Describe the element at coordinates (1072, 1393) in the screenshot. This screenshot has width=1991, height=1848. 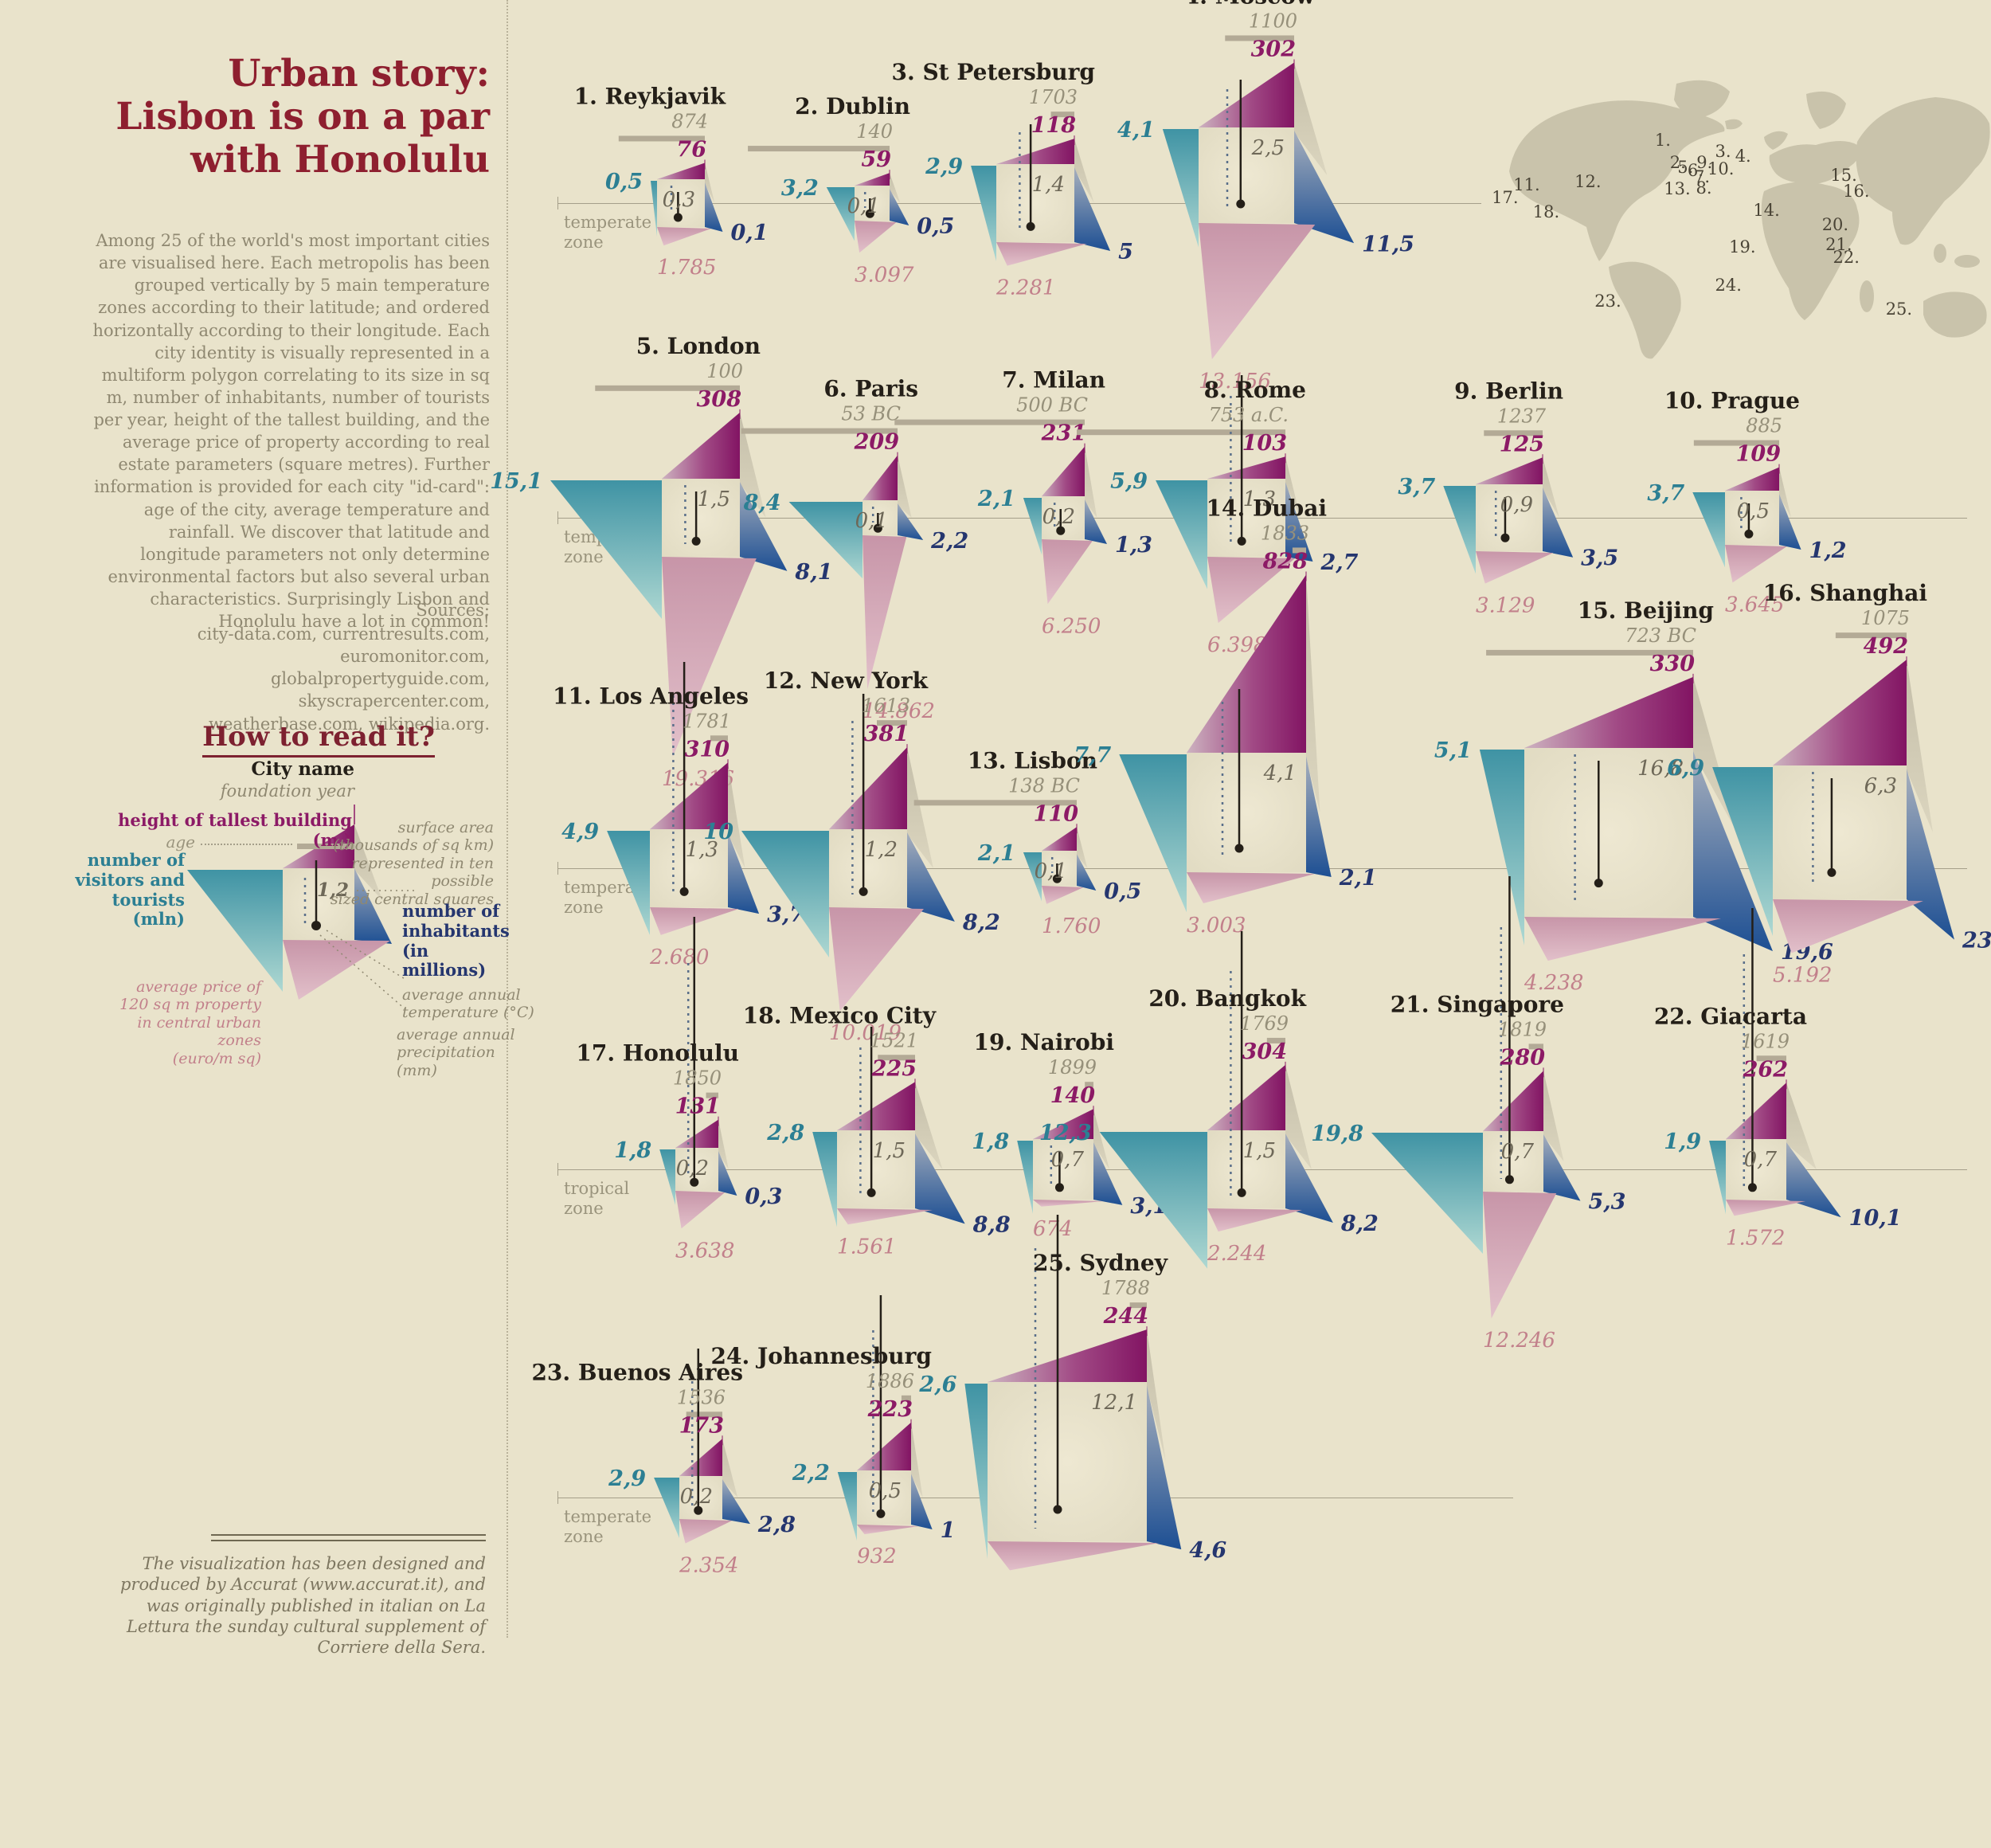
I see `city-glyph-sydney: 25. Sydney 1788 244 2,6 12,1 4,6` at that location.